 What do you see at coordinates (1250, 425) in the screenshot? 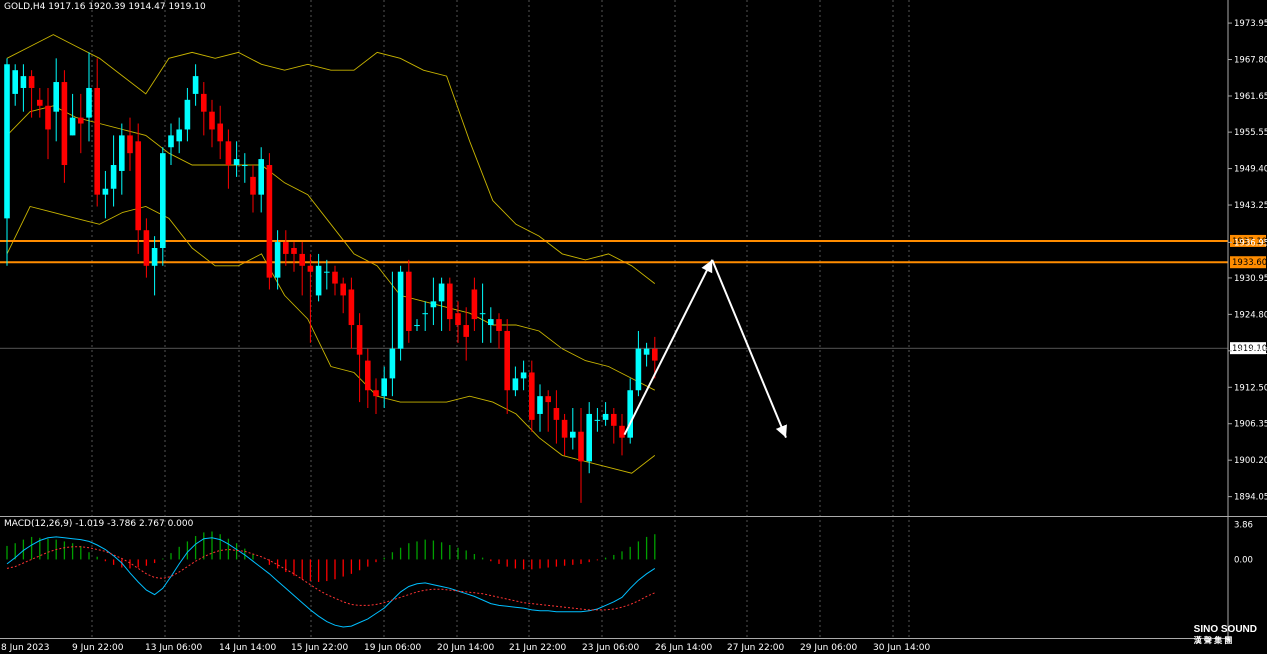
I see `price-tick-label: 1906.35` at bounding box center [1250, 425].